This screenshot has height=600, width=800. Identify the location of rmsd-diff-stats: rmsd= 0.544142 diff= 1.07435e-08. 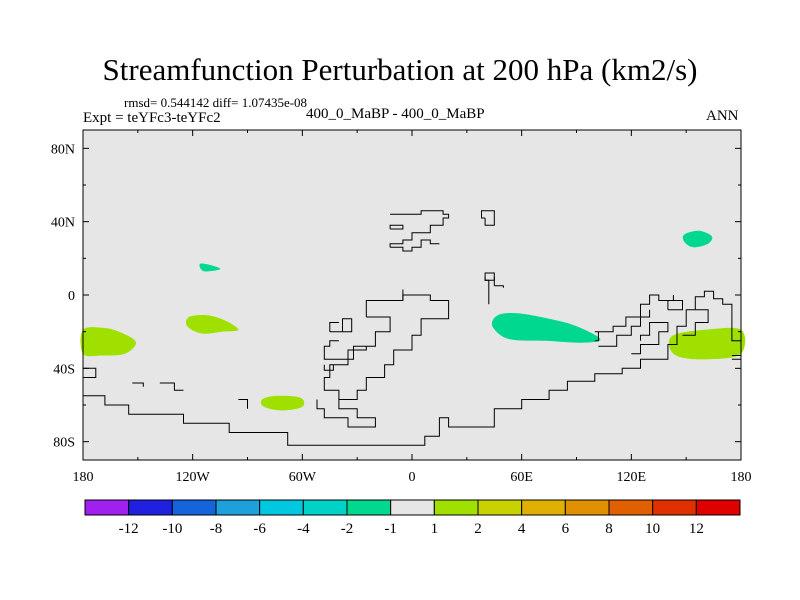
(216, 102).